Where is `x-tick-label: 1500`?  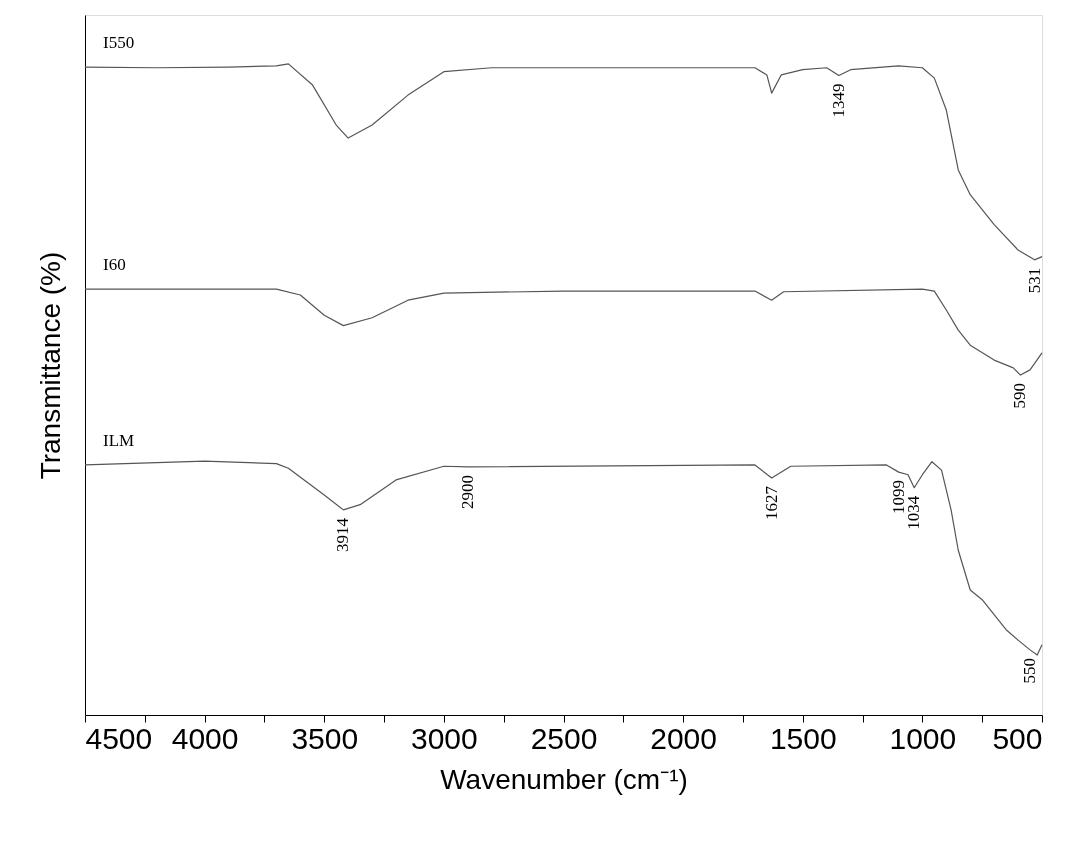
x-tick-label: 1500 is located at coordinates (803, 738).